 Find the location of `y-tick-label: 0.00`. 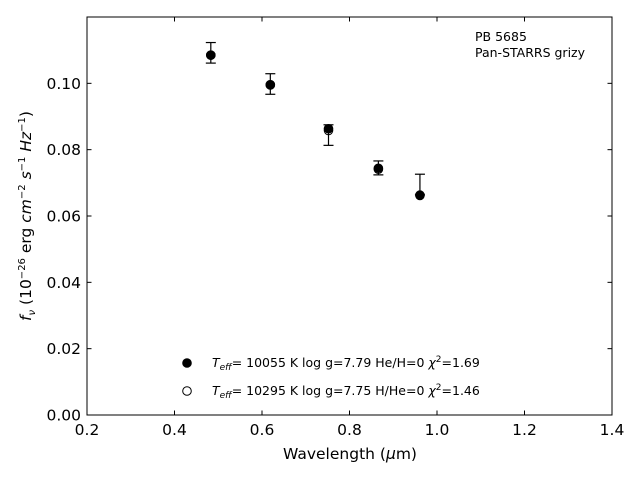

y-tick-label: 0.00 is located at coordinates (63, 416).